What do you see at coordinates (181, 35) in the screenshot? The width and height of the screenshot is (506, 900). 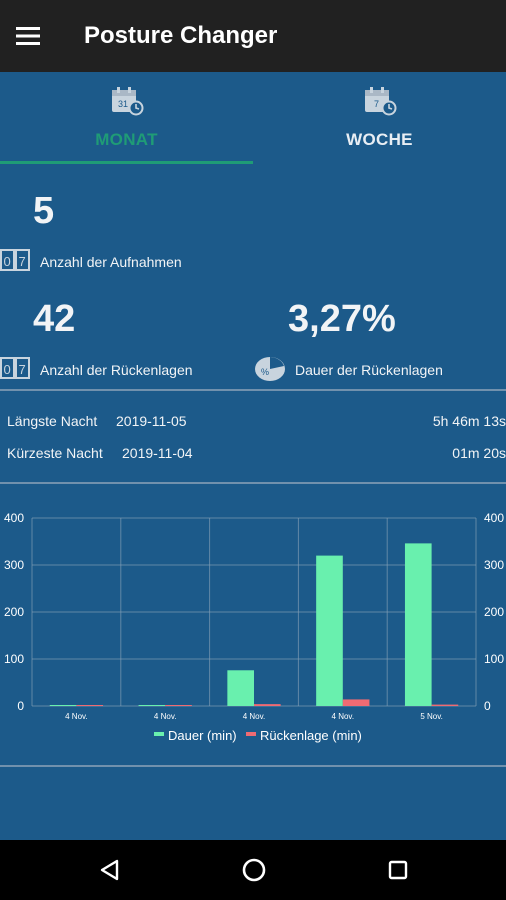 I see `app-title: Posture Changer` at bounding box center [181, 35].